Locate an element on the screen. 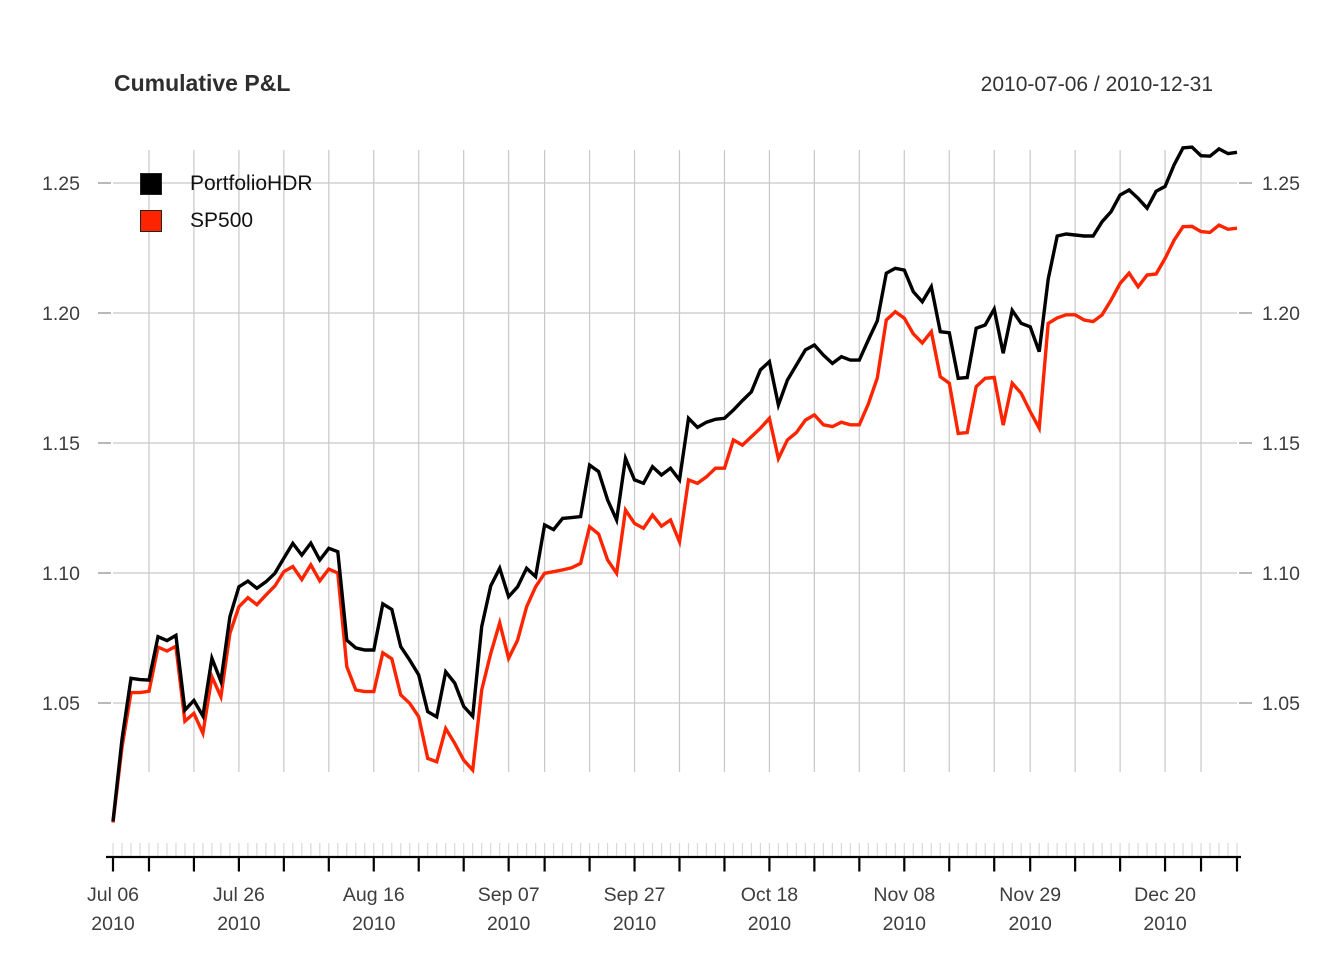 This screenshot has width=1344, height=960. legend-swatch-portfoliohdr is located at coordinates (151, 183).